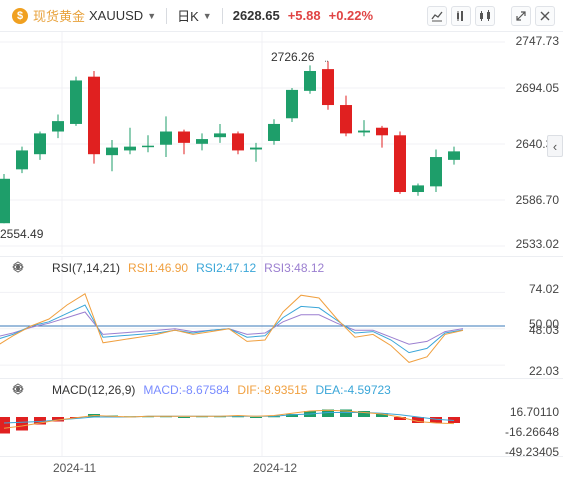 This screenshot has height=480, width=563. Describe the element at coordinates (86, 268) in the screenshot. I see `rsi-name: RSI(7,14,21)` at that location.